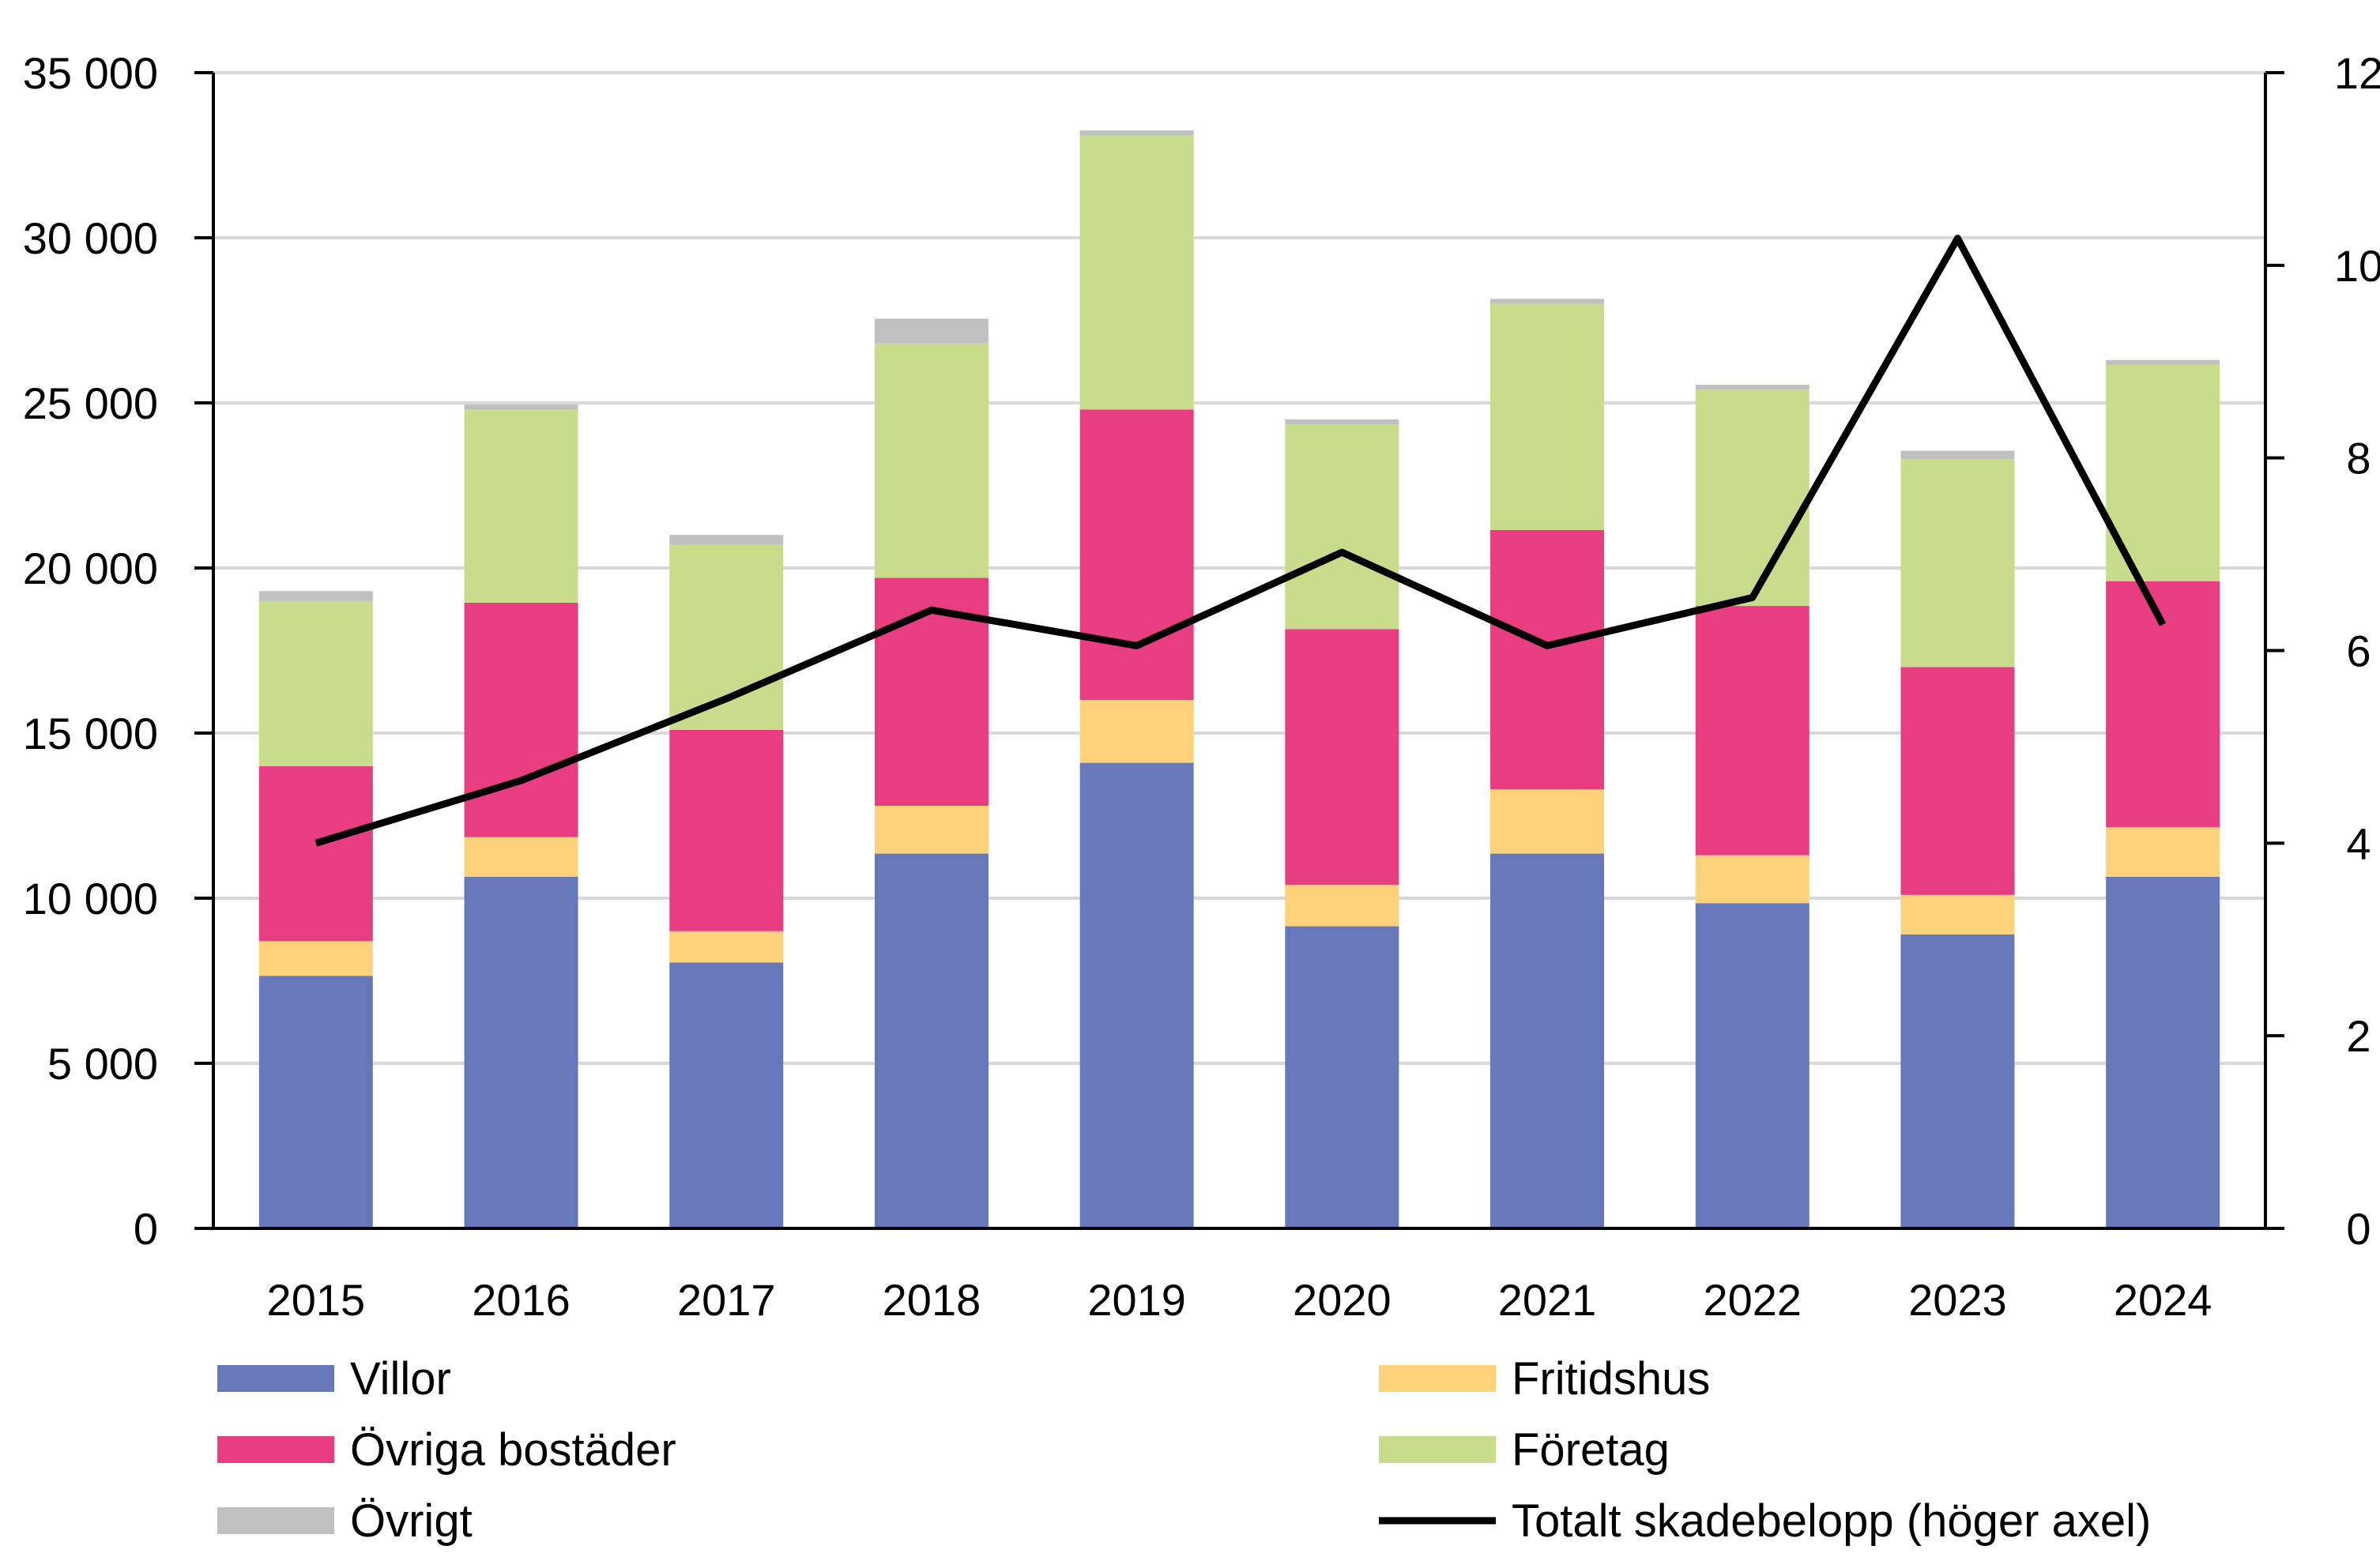  I want to click on bar-fritidshus-2016, so click(521, 857).